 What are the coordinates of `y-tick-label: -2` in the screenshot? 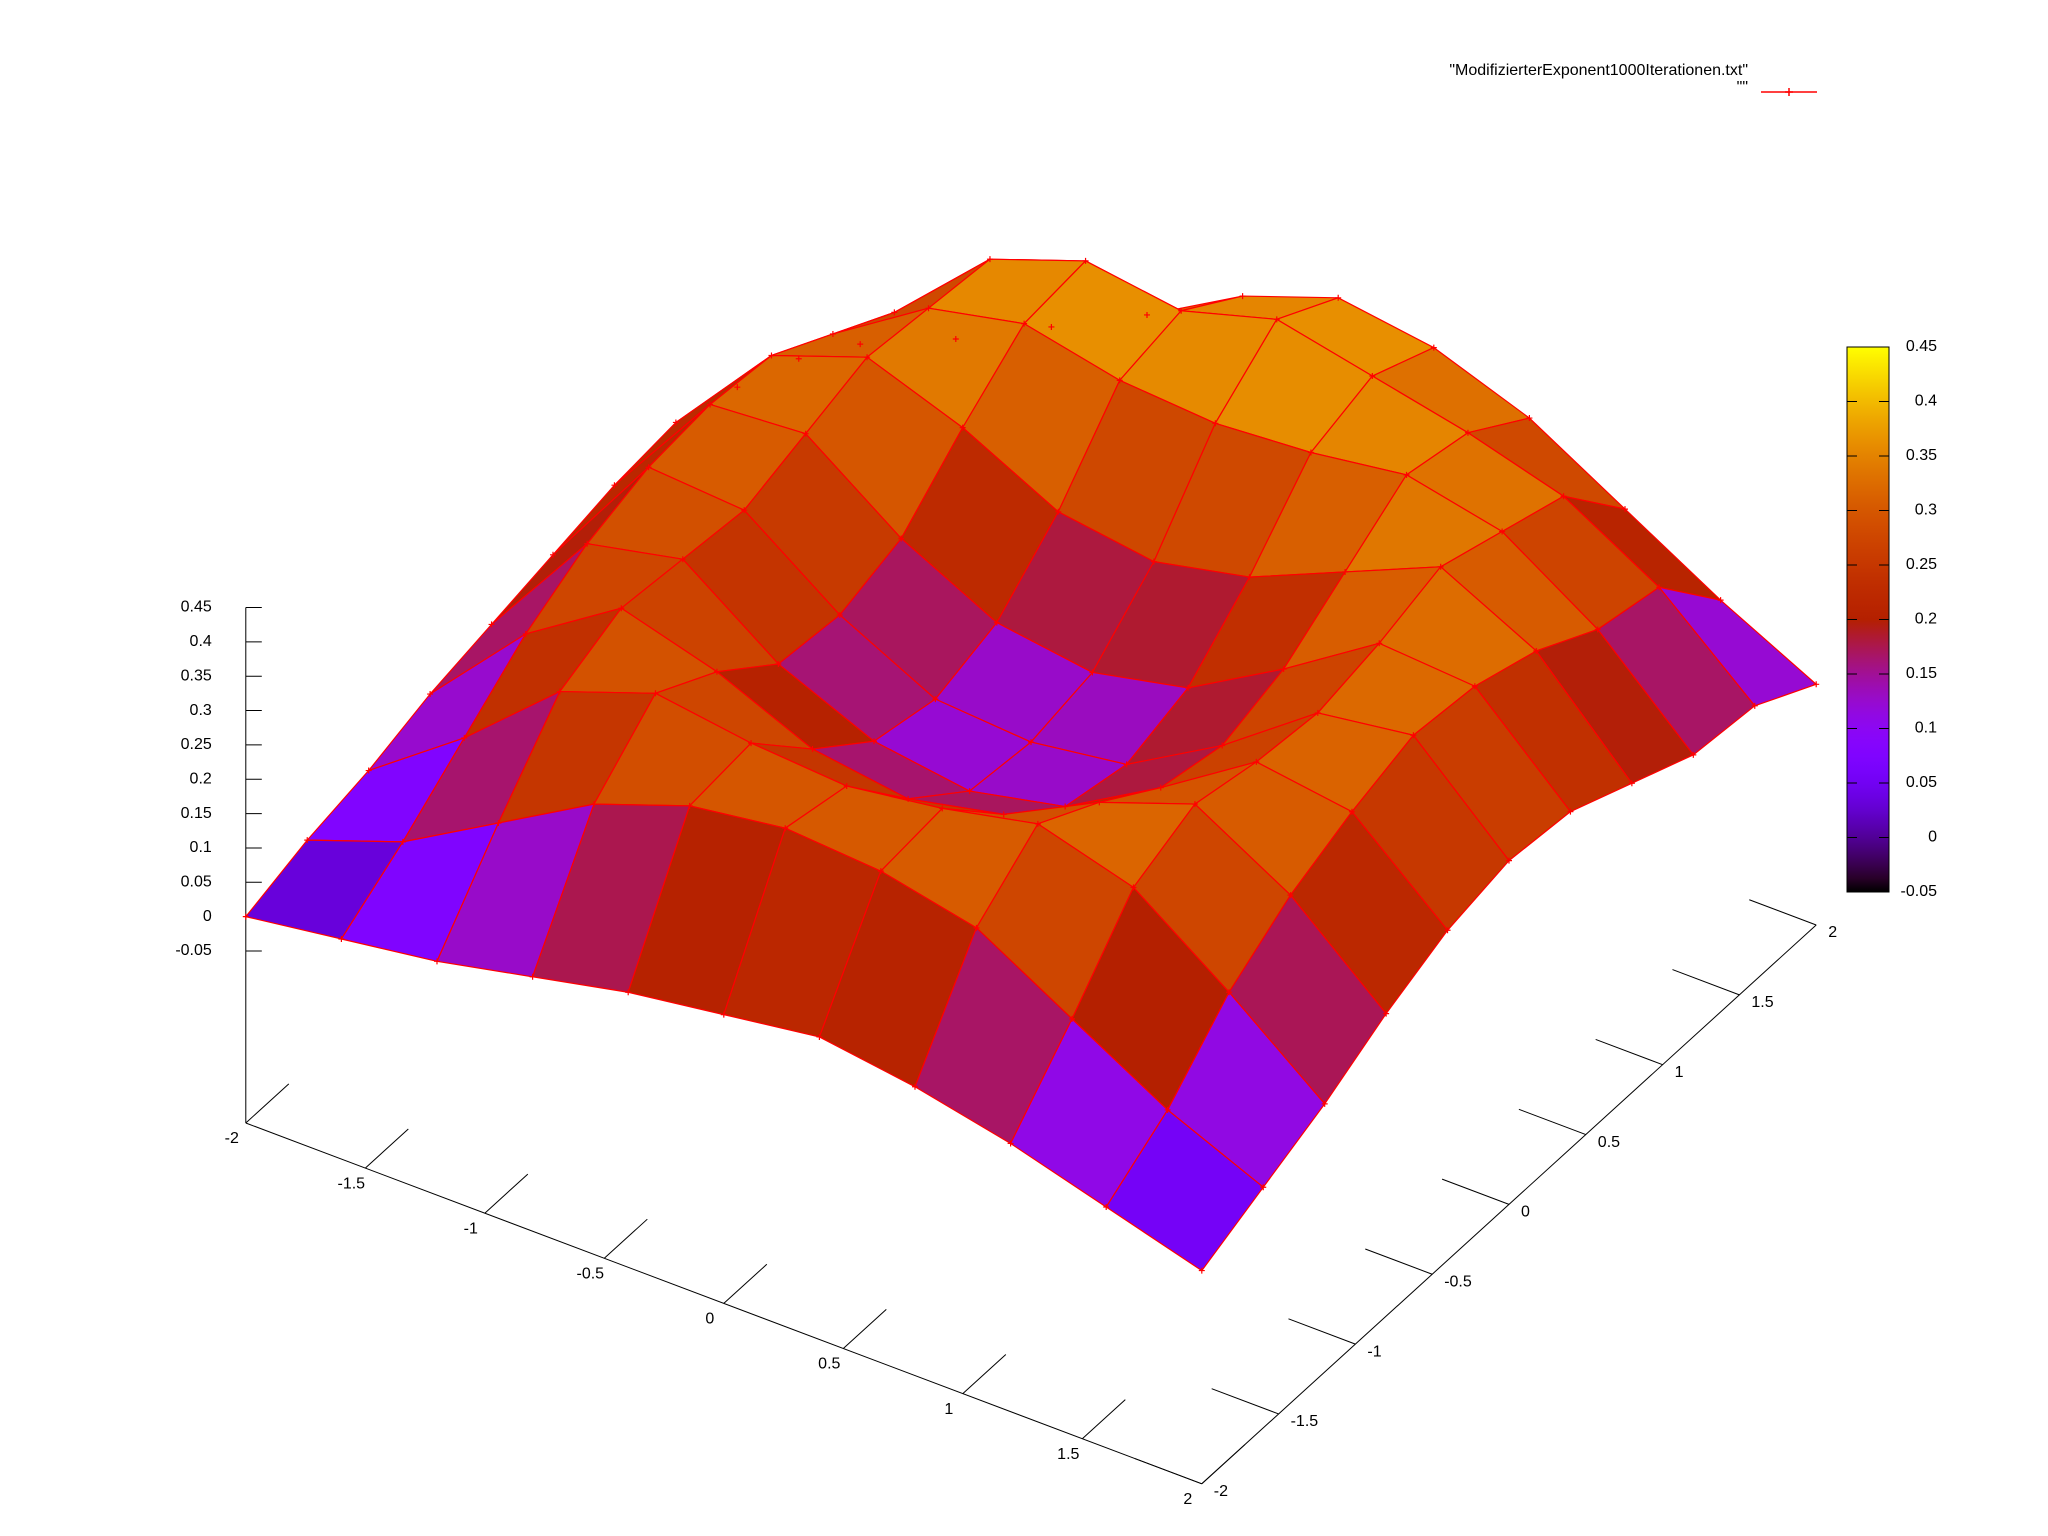 It's located at (1221, 1491).